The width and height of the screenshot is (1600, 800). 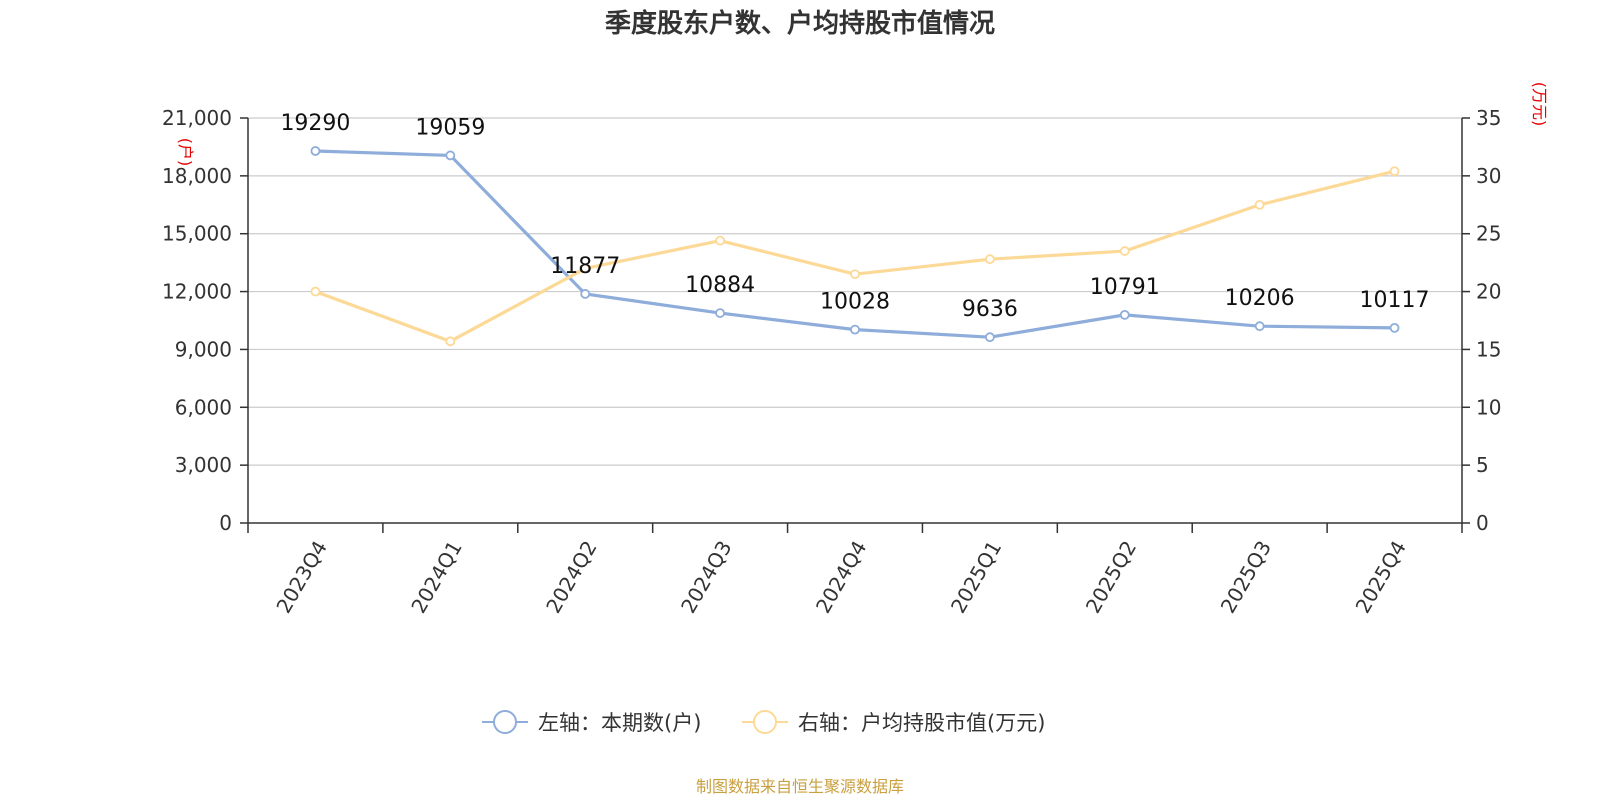 I want to click on data-label: 10791, so click(x=1125, y=287).